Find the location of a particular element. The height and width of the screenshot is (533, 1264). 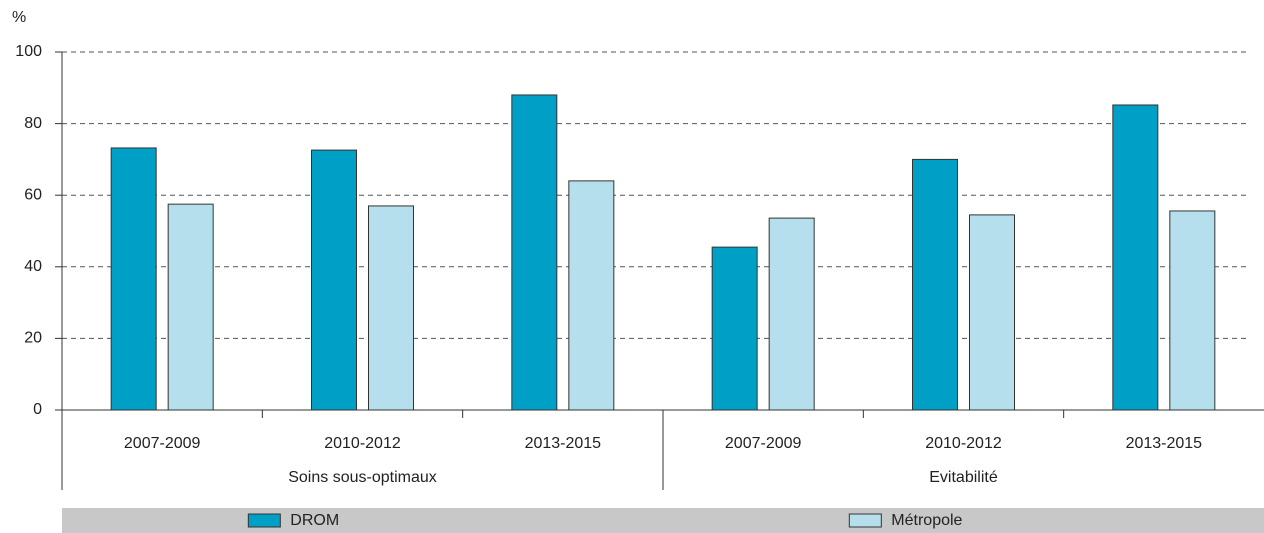

y-tick-label: 0 is located at coordinates (37, 409).